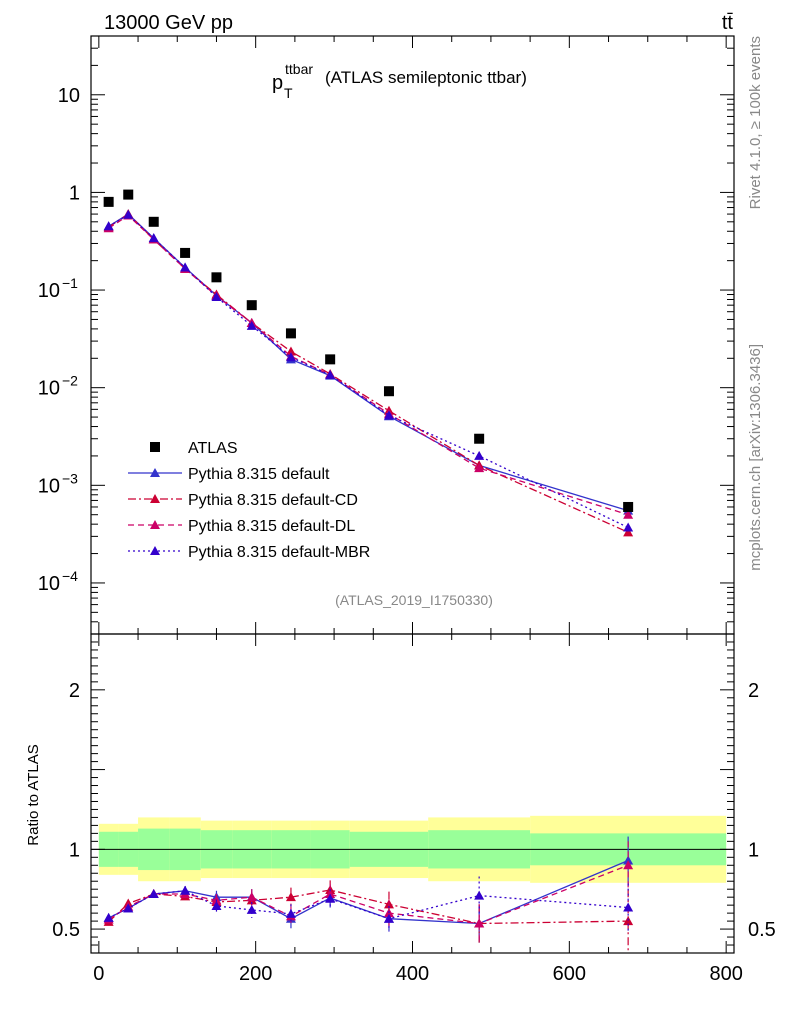 This screenshot has height=1024, width=786. Describe the element at coordinates (569, 974) in the screenshot. I see `x-tick-label: 600` at that location.